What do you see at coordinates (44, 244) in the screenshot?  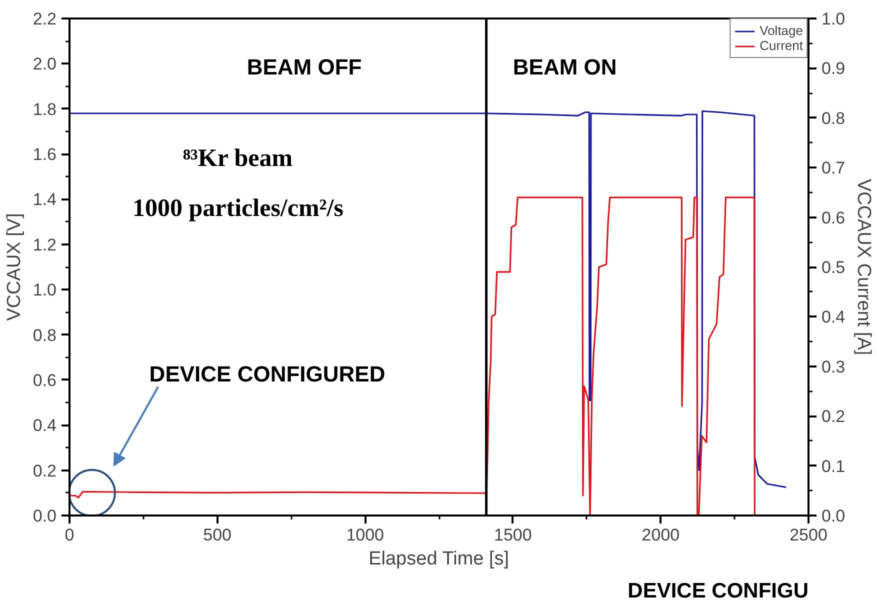 I see `y-tick-label: 1.2` at bounding box center [44, 244].